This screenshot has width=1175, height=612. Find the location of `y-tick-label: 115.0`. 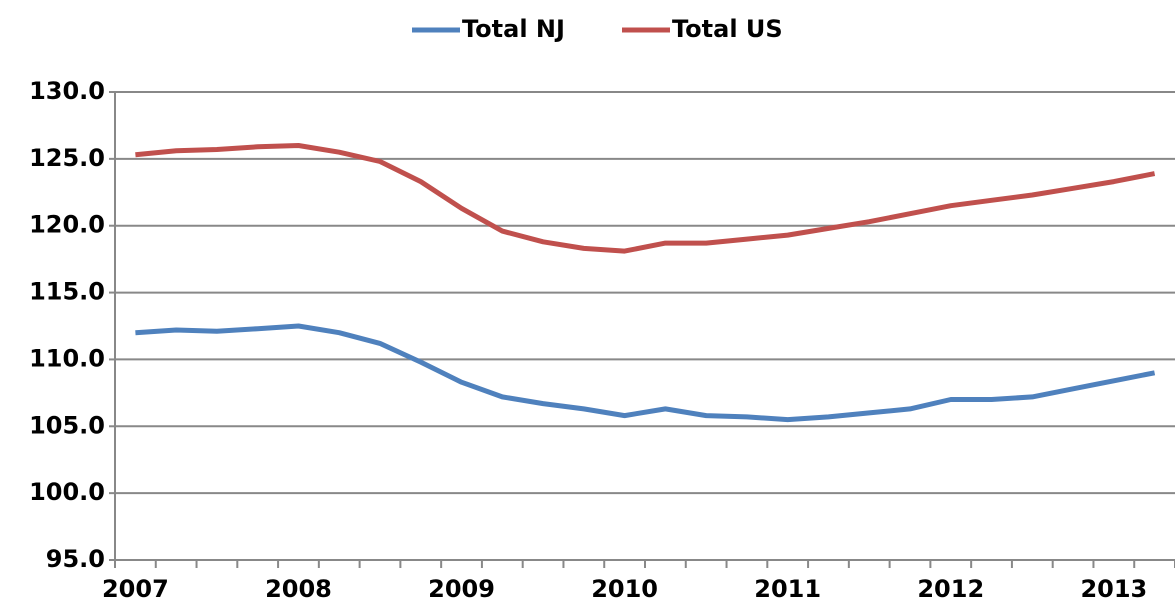

y-tick-label: 115.0 is located at coordinates (67, 292).